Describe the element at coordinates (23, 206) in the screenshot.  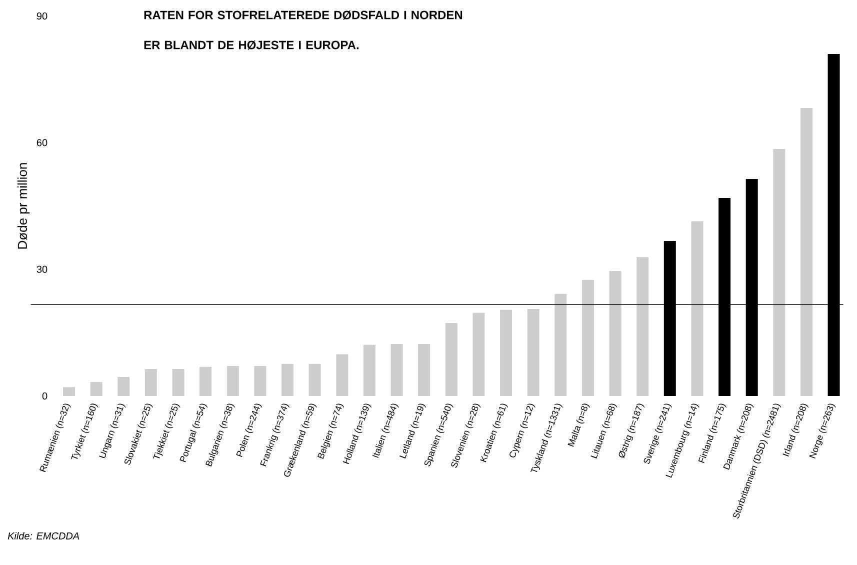
I see `y-axis-title: Døde pr million` at that location.